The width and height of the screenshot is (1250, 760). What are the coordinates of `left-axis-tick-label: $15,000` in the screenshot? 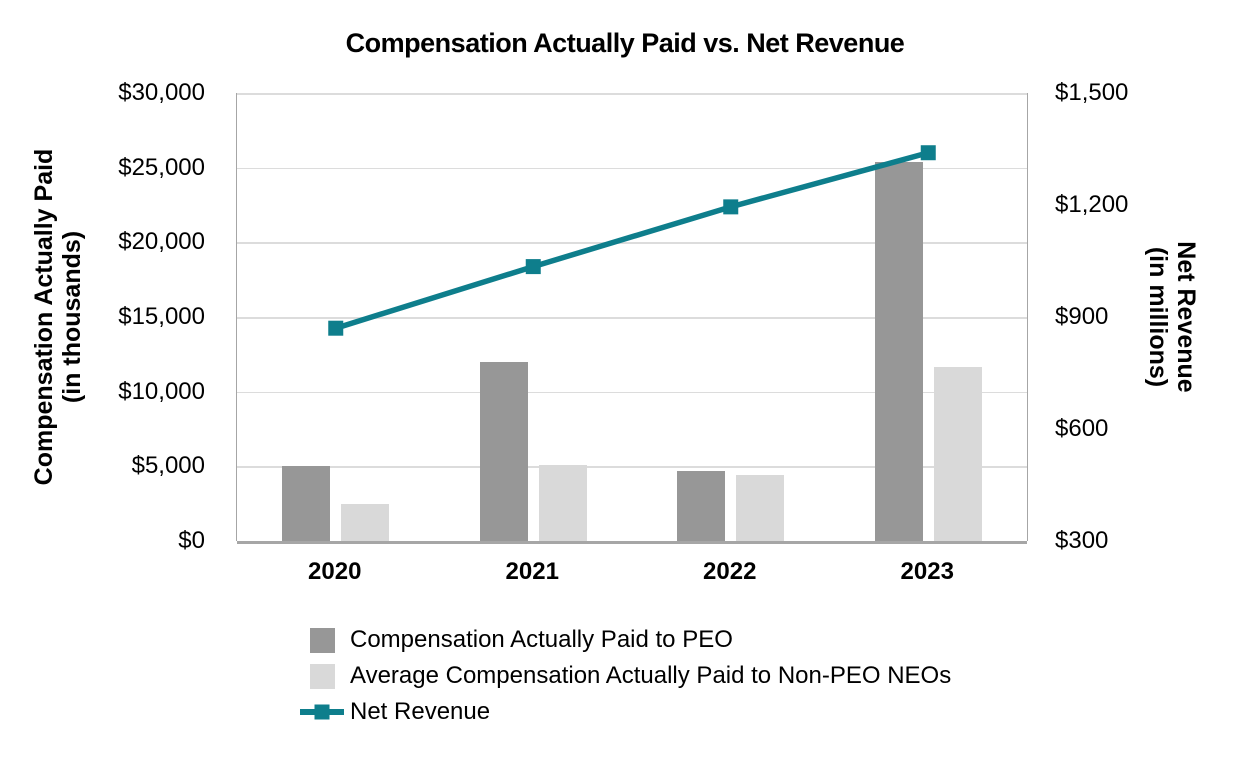 It's located at (161, 316).